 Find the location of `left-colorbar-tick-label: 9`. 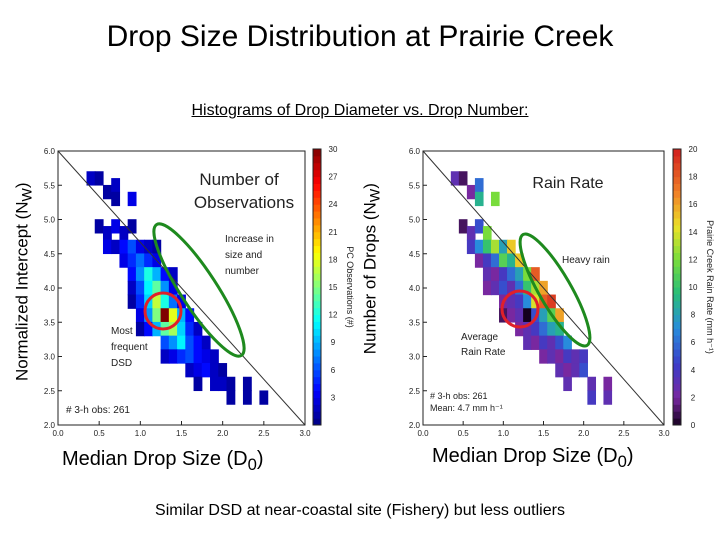

left-colorbar-tick-label: 9 is located at coordinates (333, 342).